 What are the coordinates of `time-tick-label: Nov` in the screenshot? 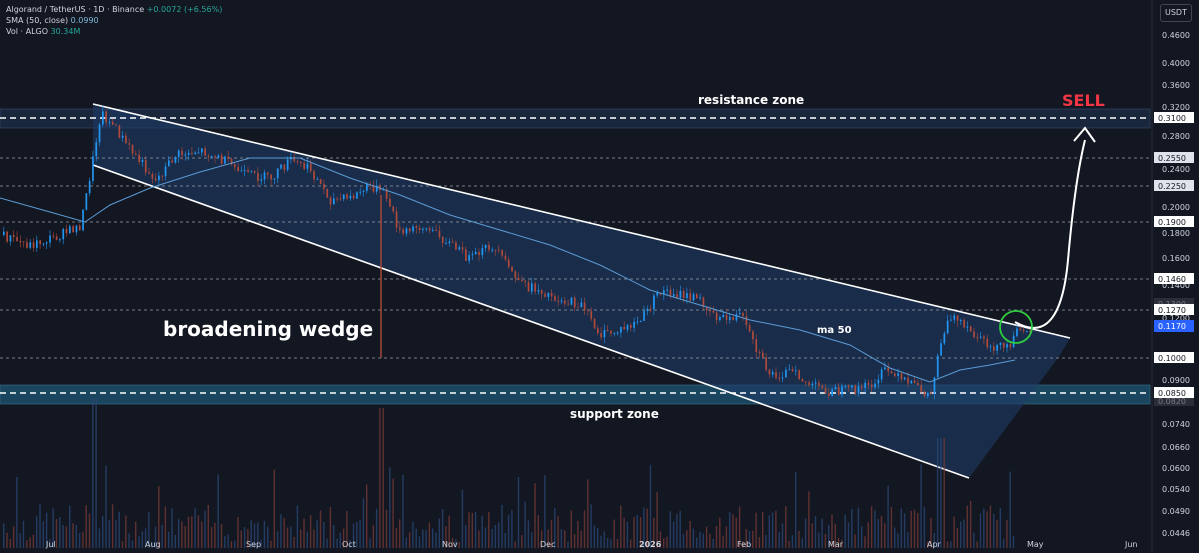 It's located at (450, 544).